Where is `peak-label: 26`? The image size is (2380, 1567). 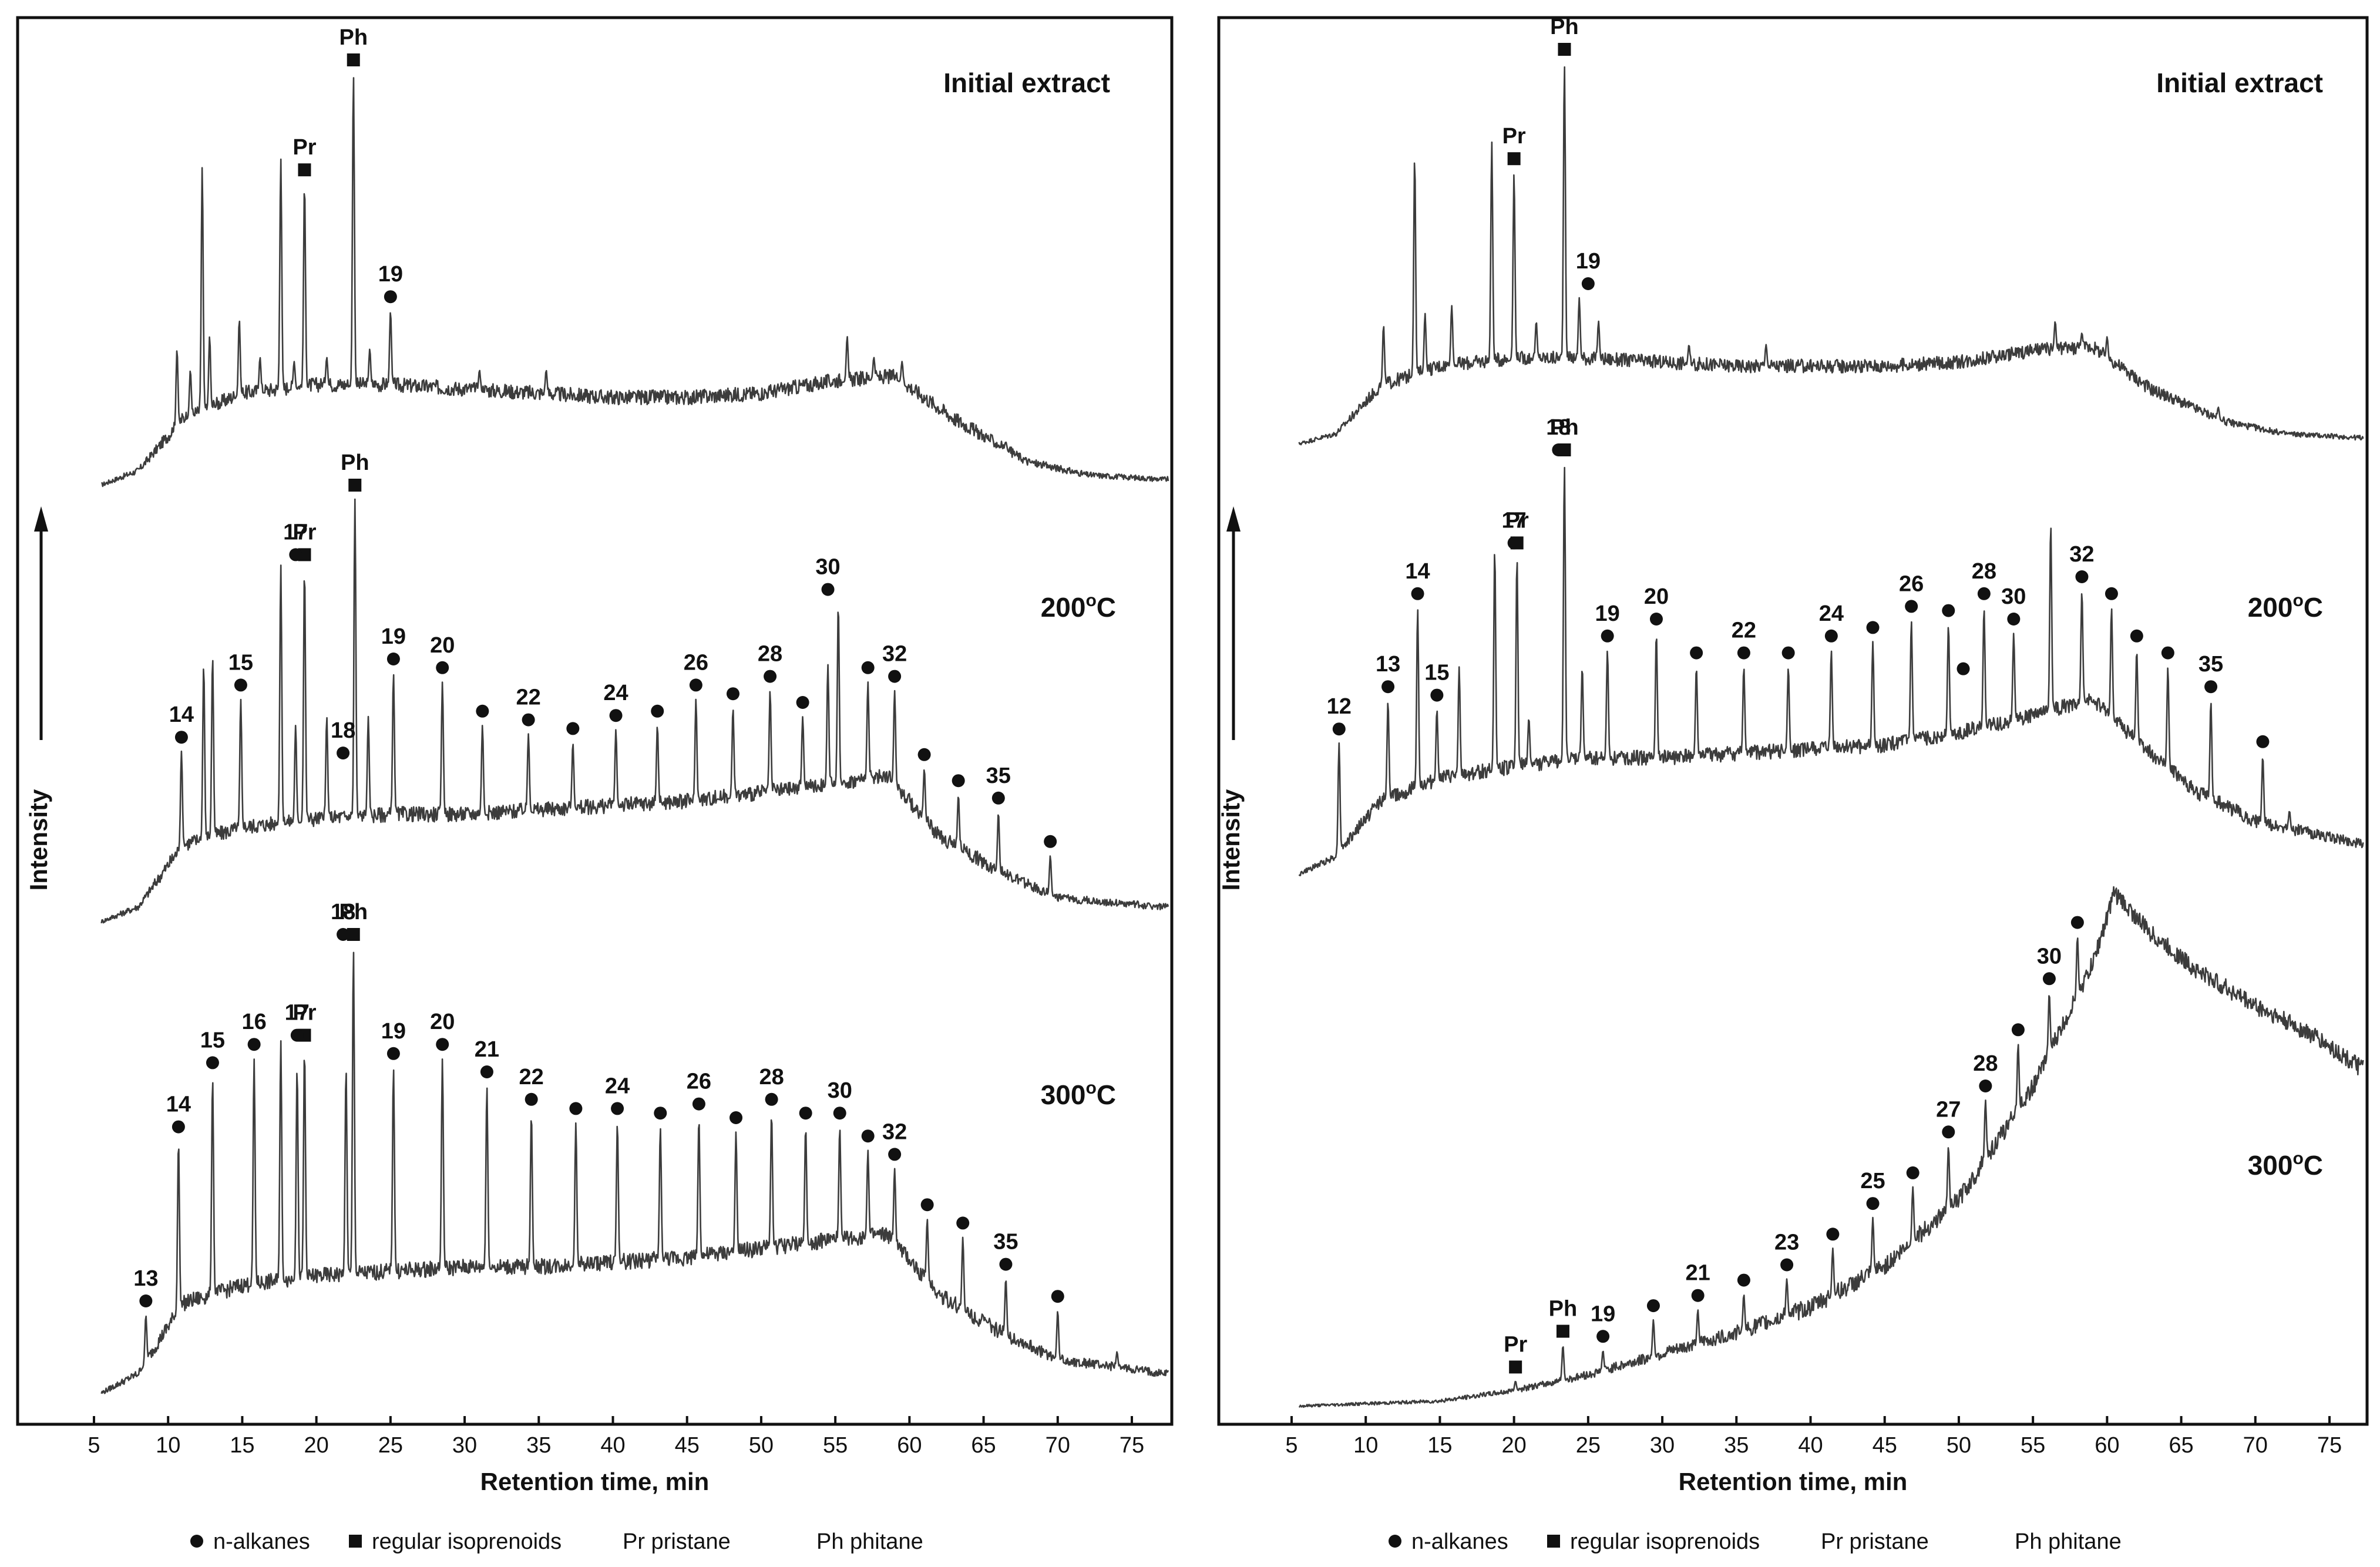
peak-label: 26 is located at coordinates (699, 1082).